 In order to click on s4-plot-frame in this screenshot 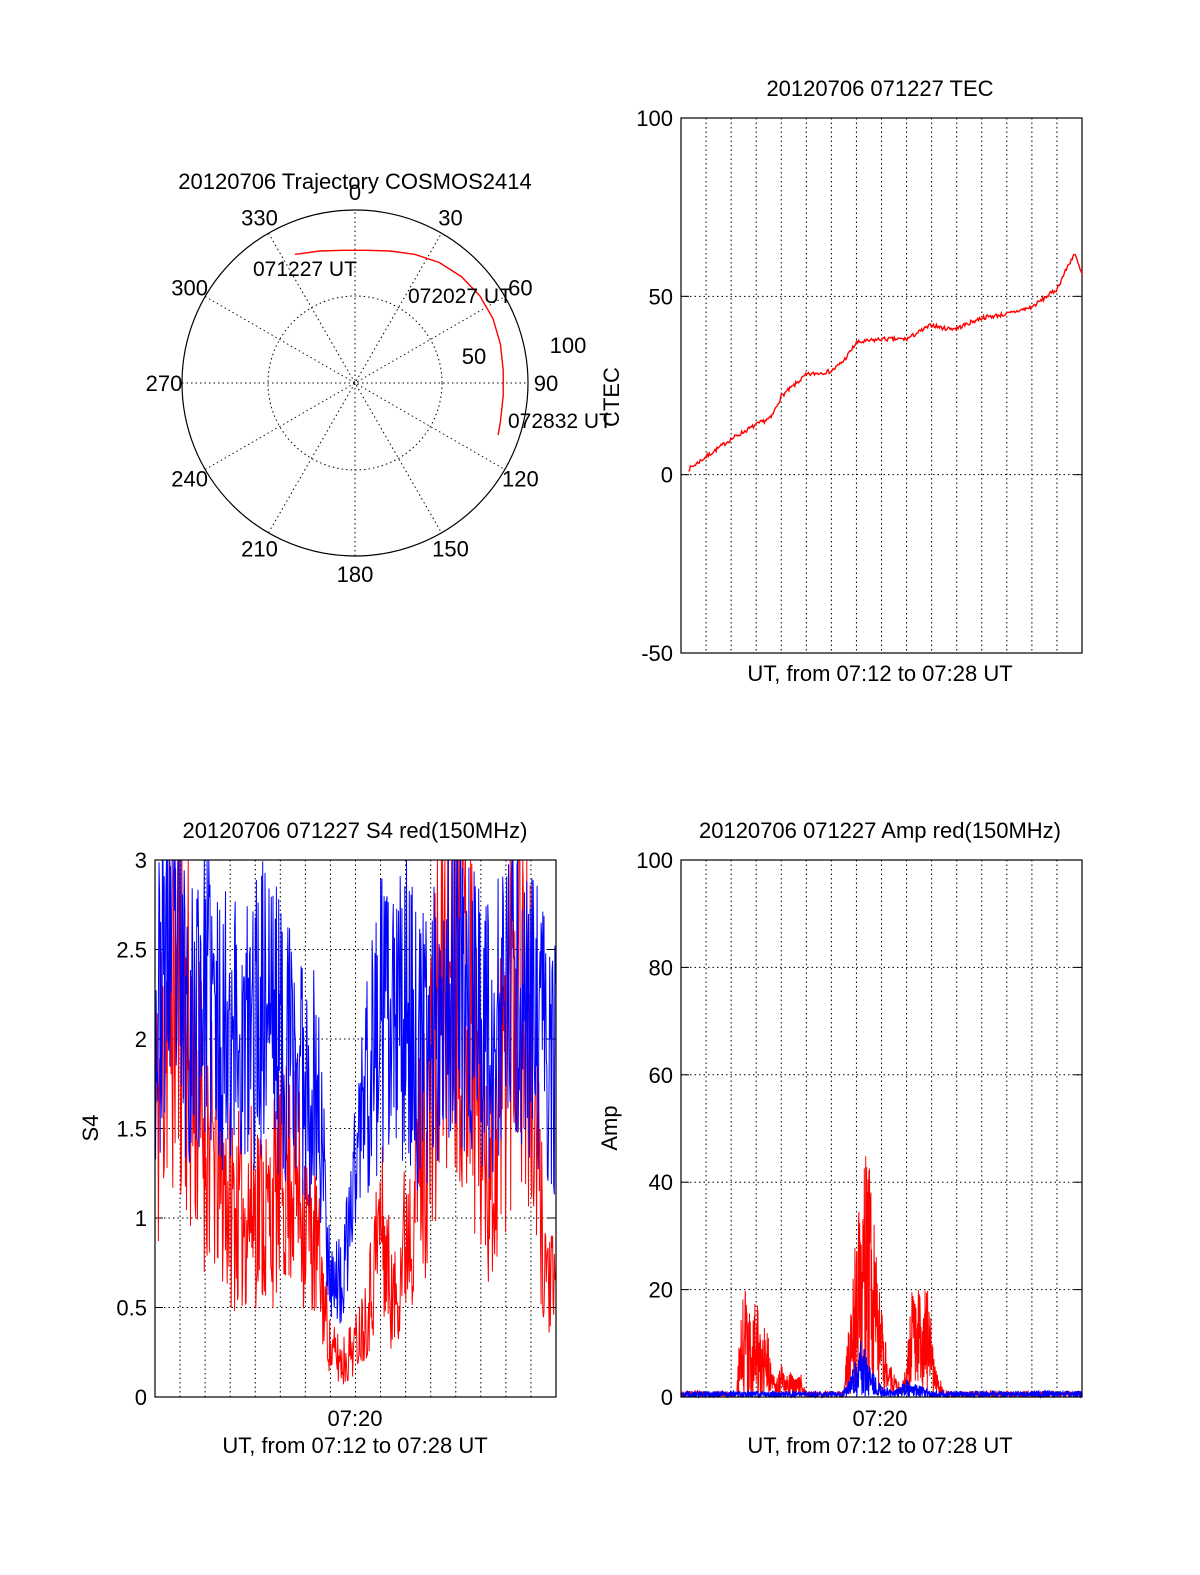, I will do `click(355, 1128)`.